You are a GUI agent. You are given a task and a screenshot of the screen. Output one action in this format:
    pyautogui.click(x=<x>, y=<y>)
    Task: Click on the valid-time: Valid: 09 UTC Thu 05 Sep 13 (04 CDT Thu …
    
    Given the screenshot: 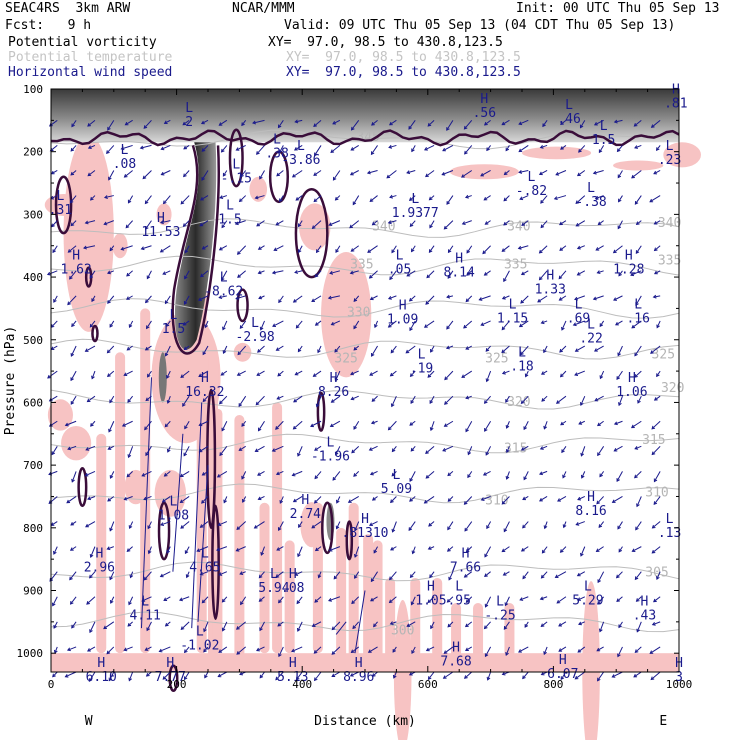 What is the action you would take?
    pyautogui.click(x=480, y=25)
    